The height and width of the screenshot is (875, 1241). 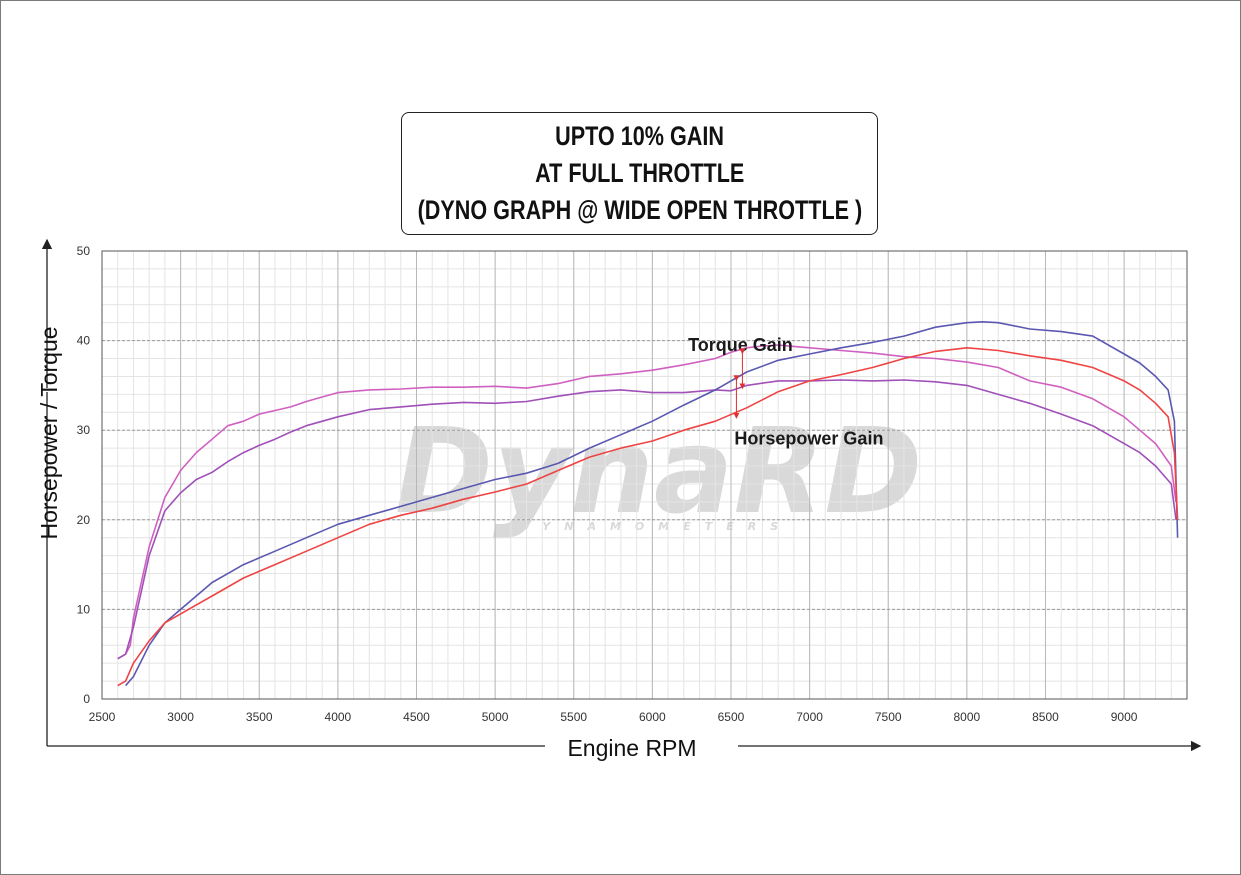 What do you see at coordinates (84, 520) in the screenshot?
I see `y-tick-label: 20` at bounding box center [84, 520].